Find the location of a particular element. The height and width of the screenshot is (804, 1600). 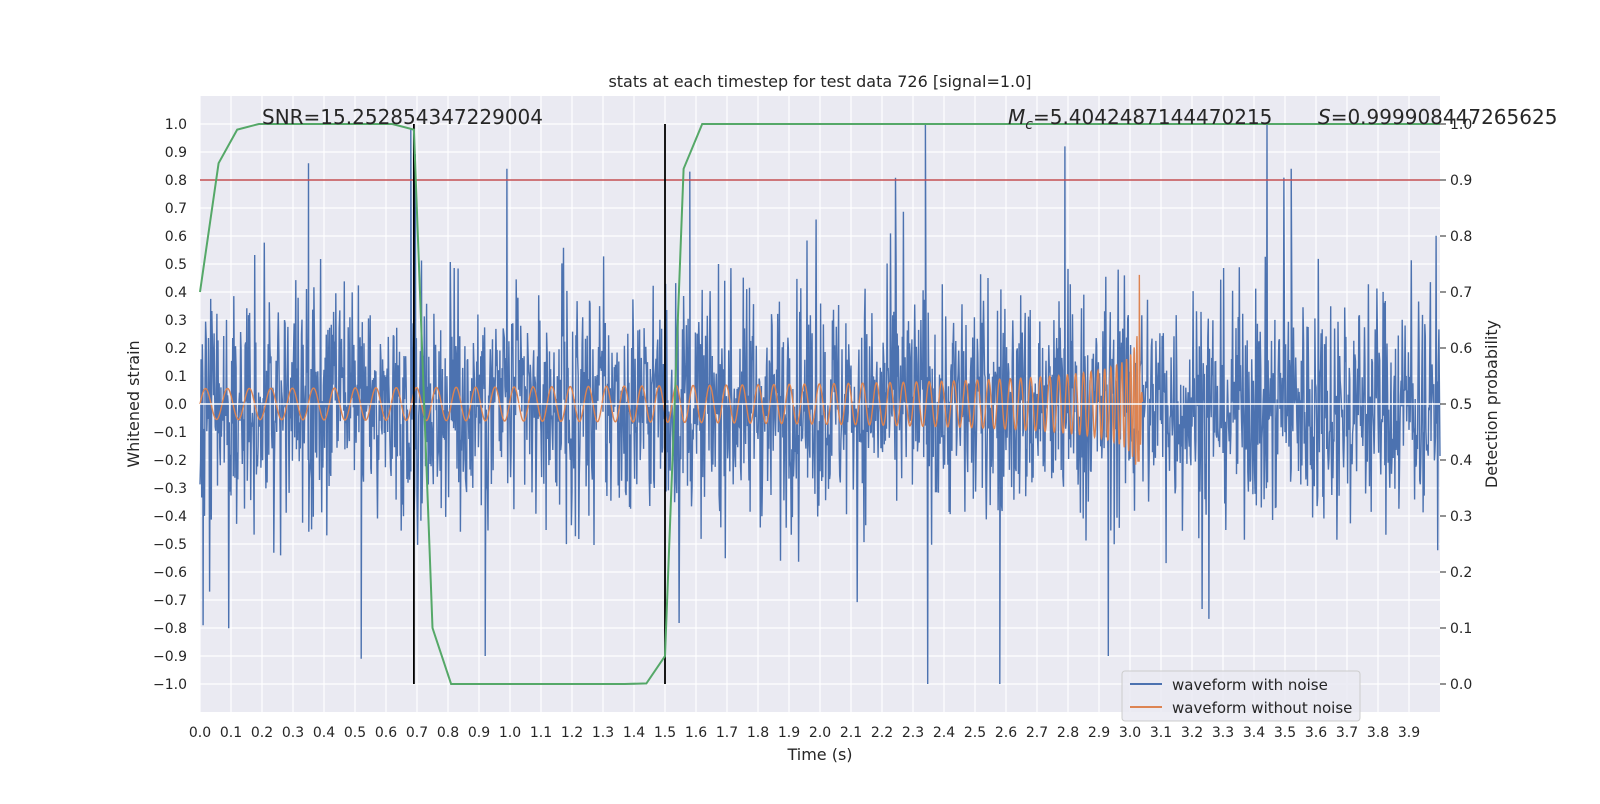

x-tick-label: 2.7 is located at coordinates (1037, 733).